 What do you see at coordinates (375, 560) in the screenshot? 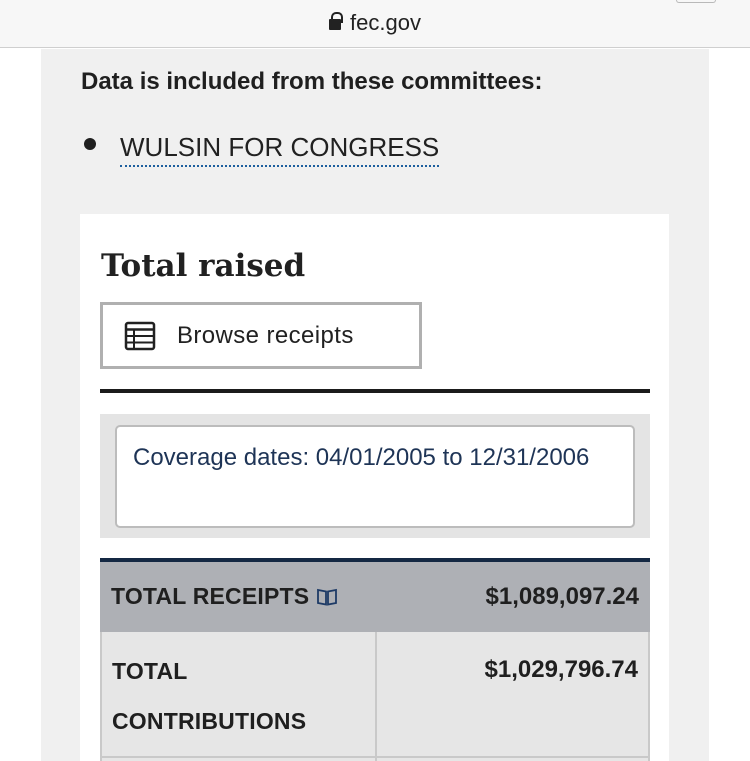
I see `table-top-border` at bounding box center [375, 560].